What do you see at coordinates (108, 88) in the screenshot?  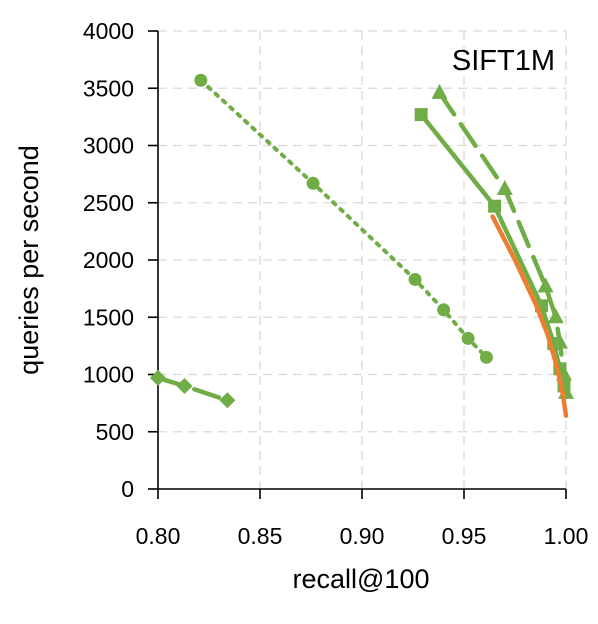 I see `y-tick-label: 3500` at bounding box center [108, 88].